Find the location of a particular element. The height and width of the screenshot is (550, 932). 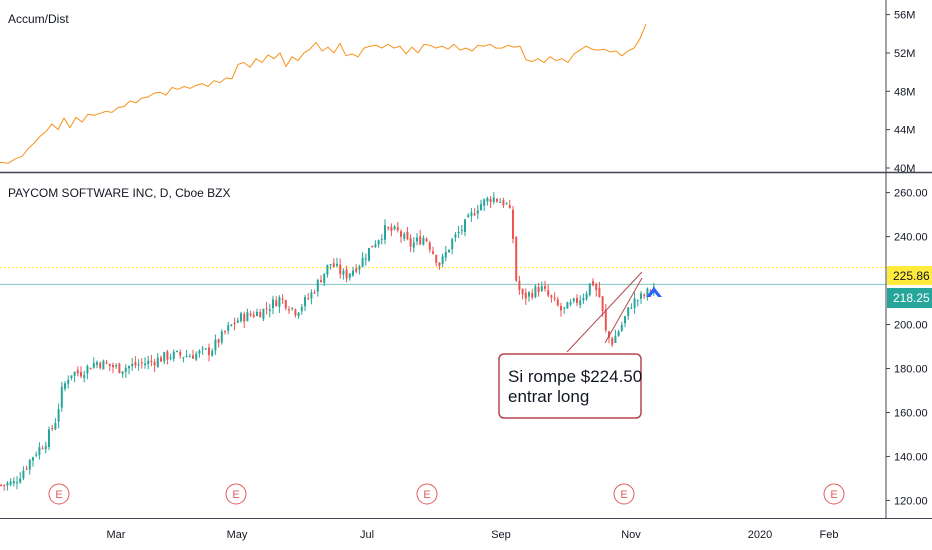

x-tick-label: Feb is located at coordinates (829, 535).